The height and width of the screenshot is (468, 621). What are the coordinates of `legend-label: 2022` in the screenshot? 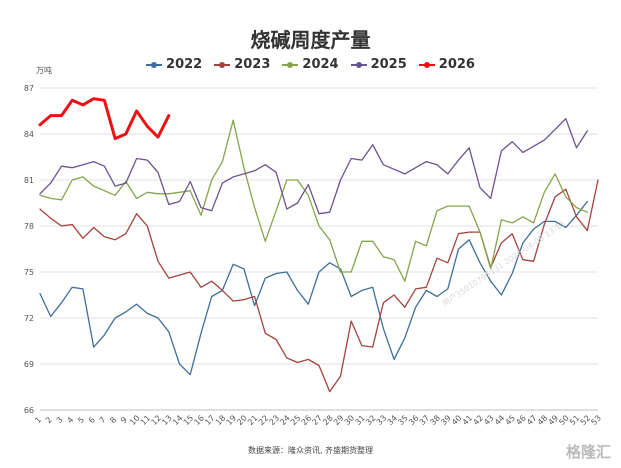 It's located at (184, 64).